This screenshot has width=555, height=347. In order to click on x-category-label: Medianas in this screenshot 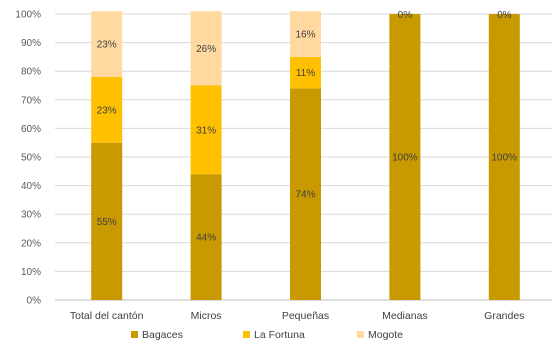, I will do `click(405, 316)`.